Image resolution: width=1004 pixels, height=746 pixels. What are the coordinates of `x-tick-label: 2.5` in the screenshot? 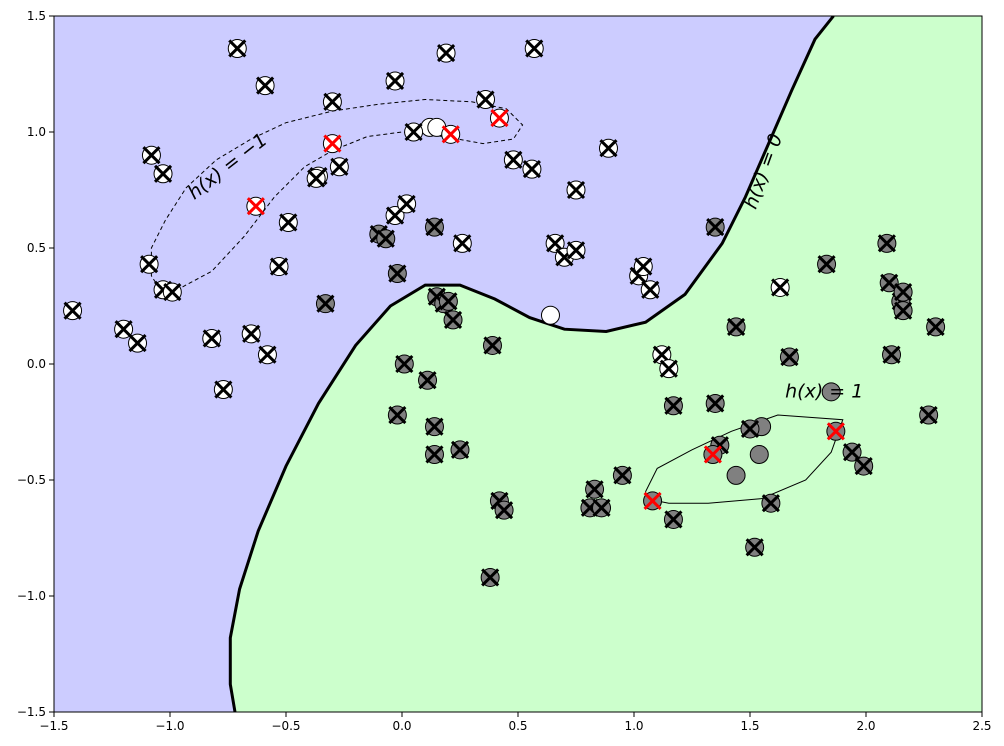 It's located at (981, 726).